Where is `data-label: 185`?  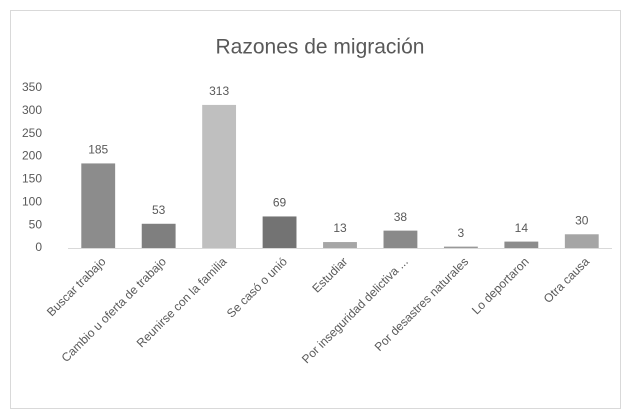 data-label: 185 is located at coordinates (98, 150).